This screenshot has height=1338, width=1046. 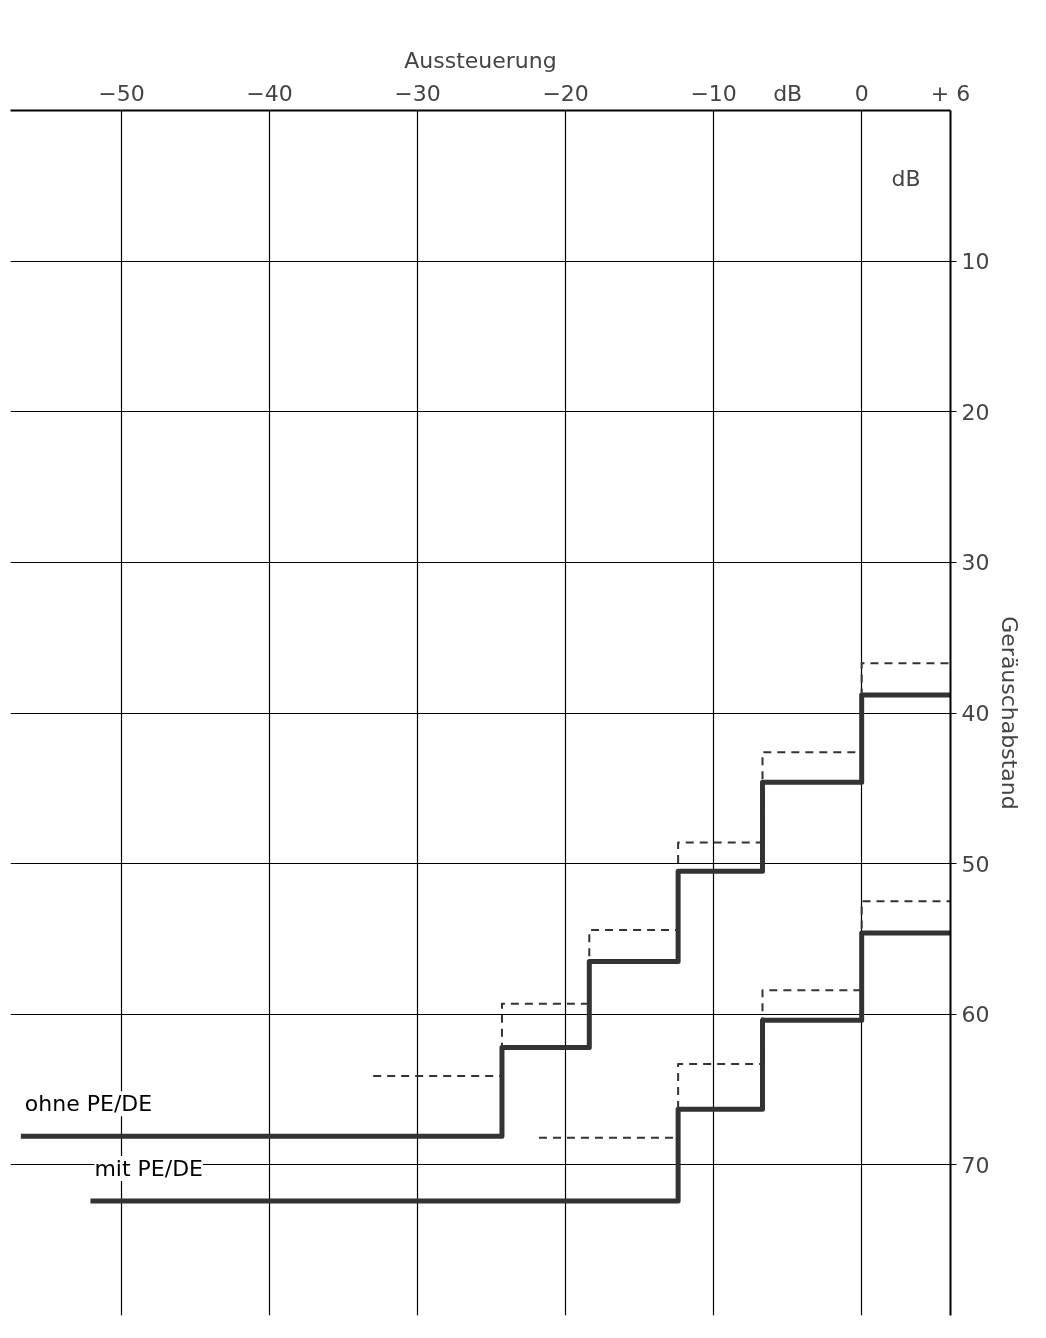 What do you see at coordinates (975, 563) in the screenshot?
I see `y-tick-label: 30` at bounding box center [975, 563].